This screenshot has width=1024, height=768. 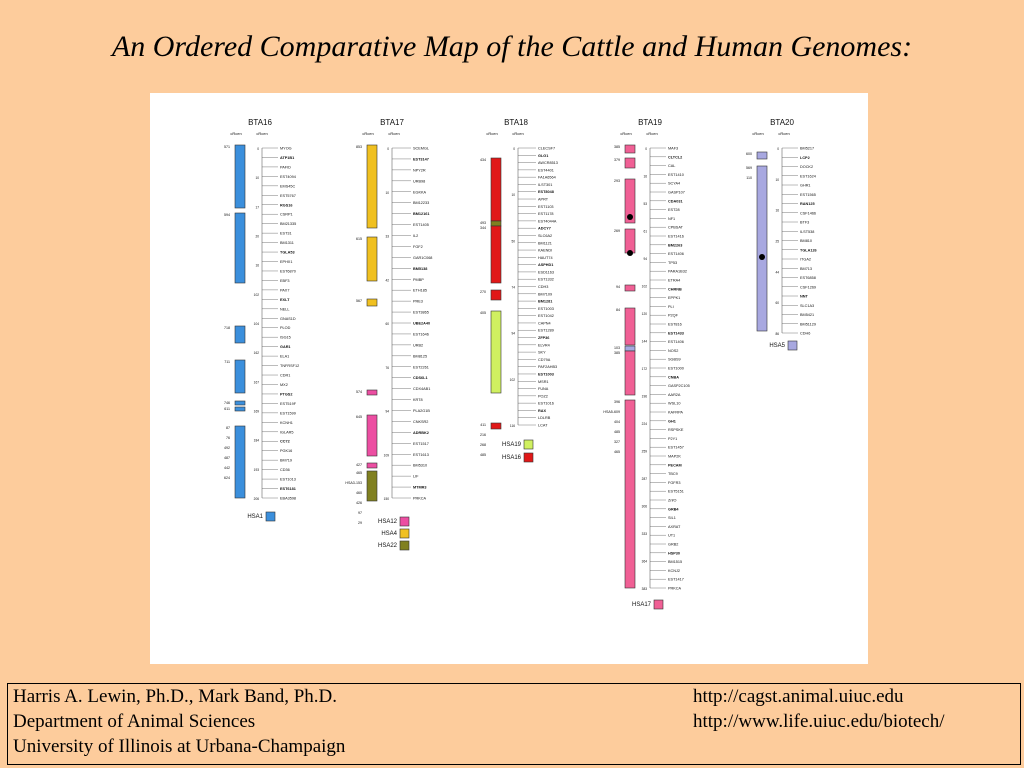 What do you see at coordinates (777, 272) in the screenshot?
I see `right-number-bta20-4: 44` at bounding box center [777, 272].